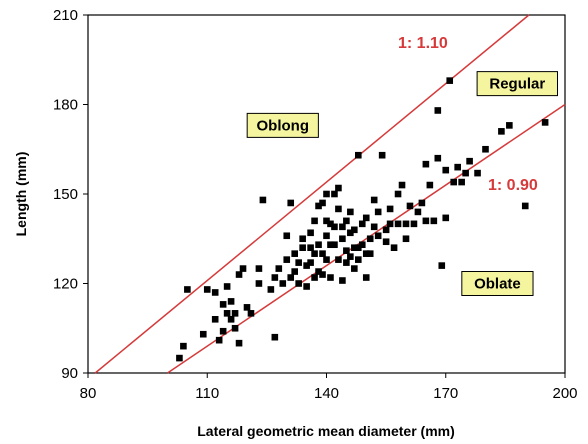  I want to click on x-axis-ticks: 80 110 140 170 200, so click(329, 387).